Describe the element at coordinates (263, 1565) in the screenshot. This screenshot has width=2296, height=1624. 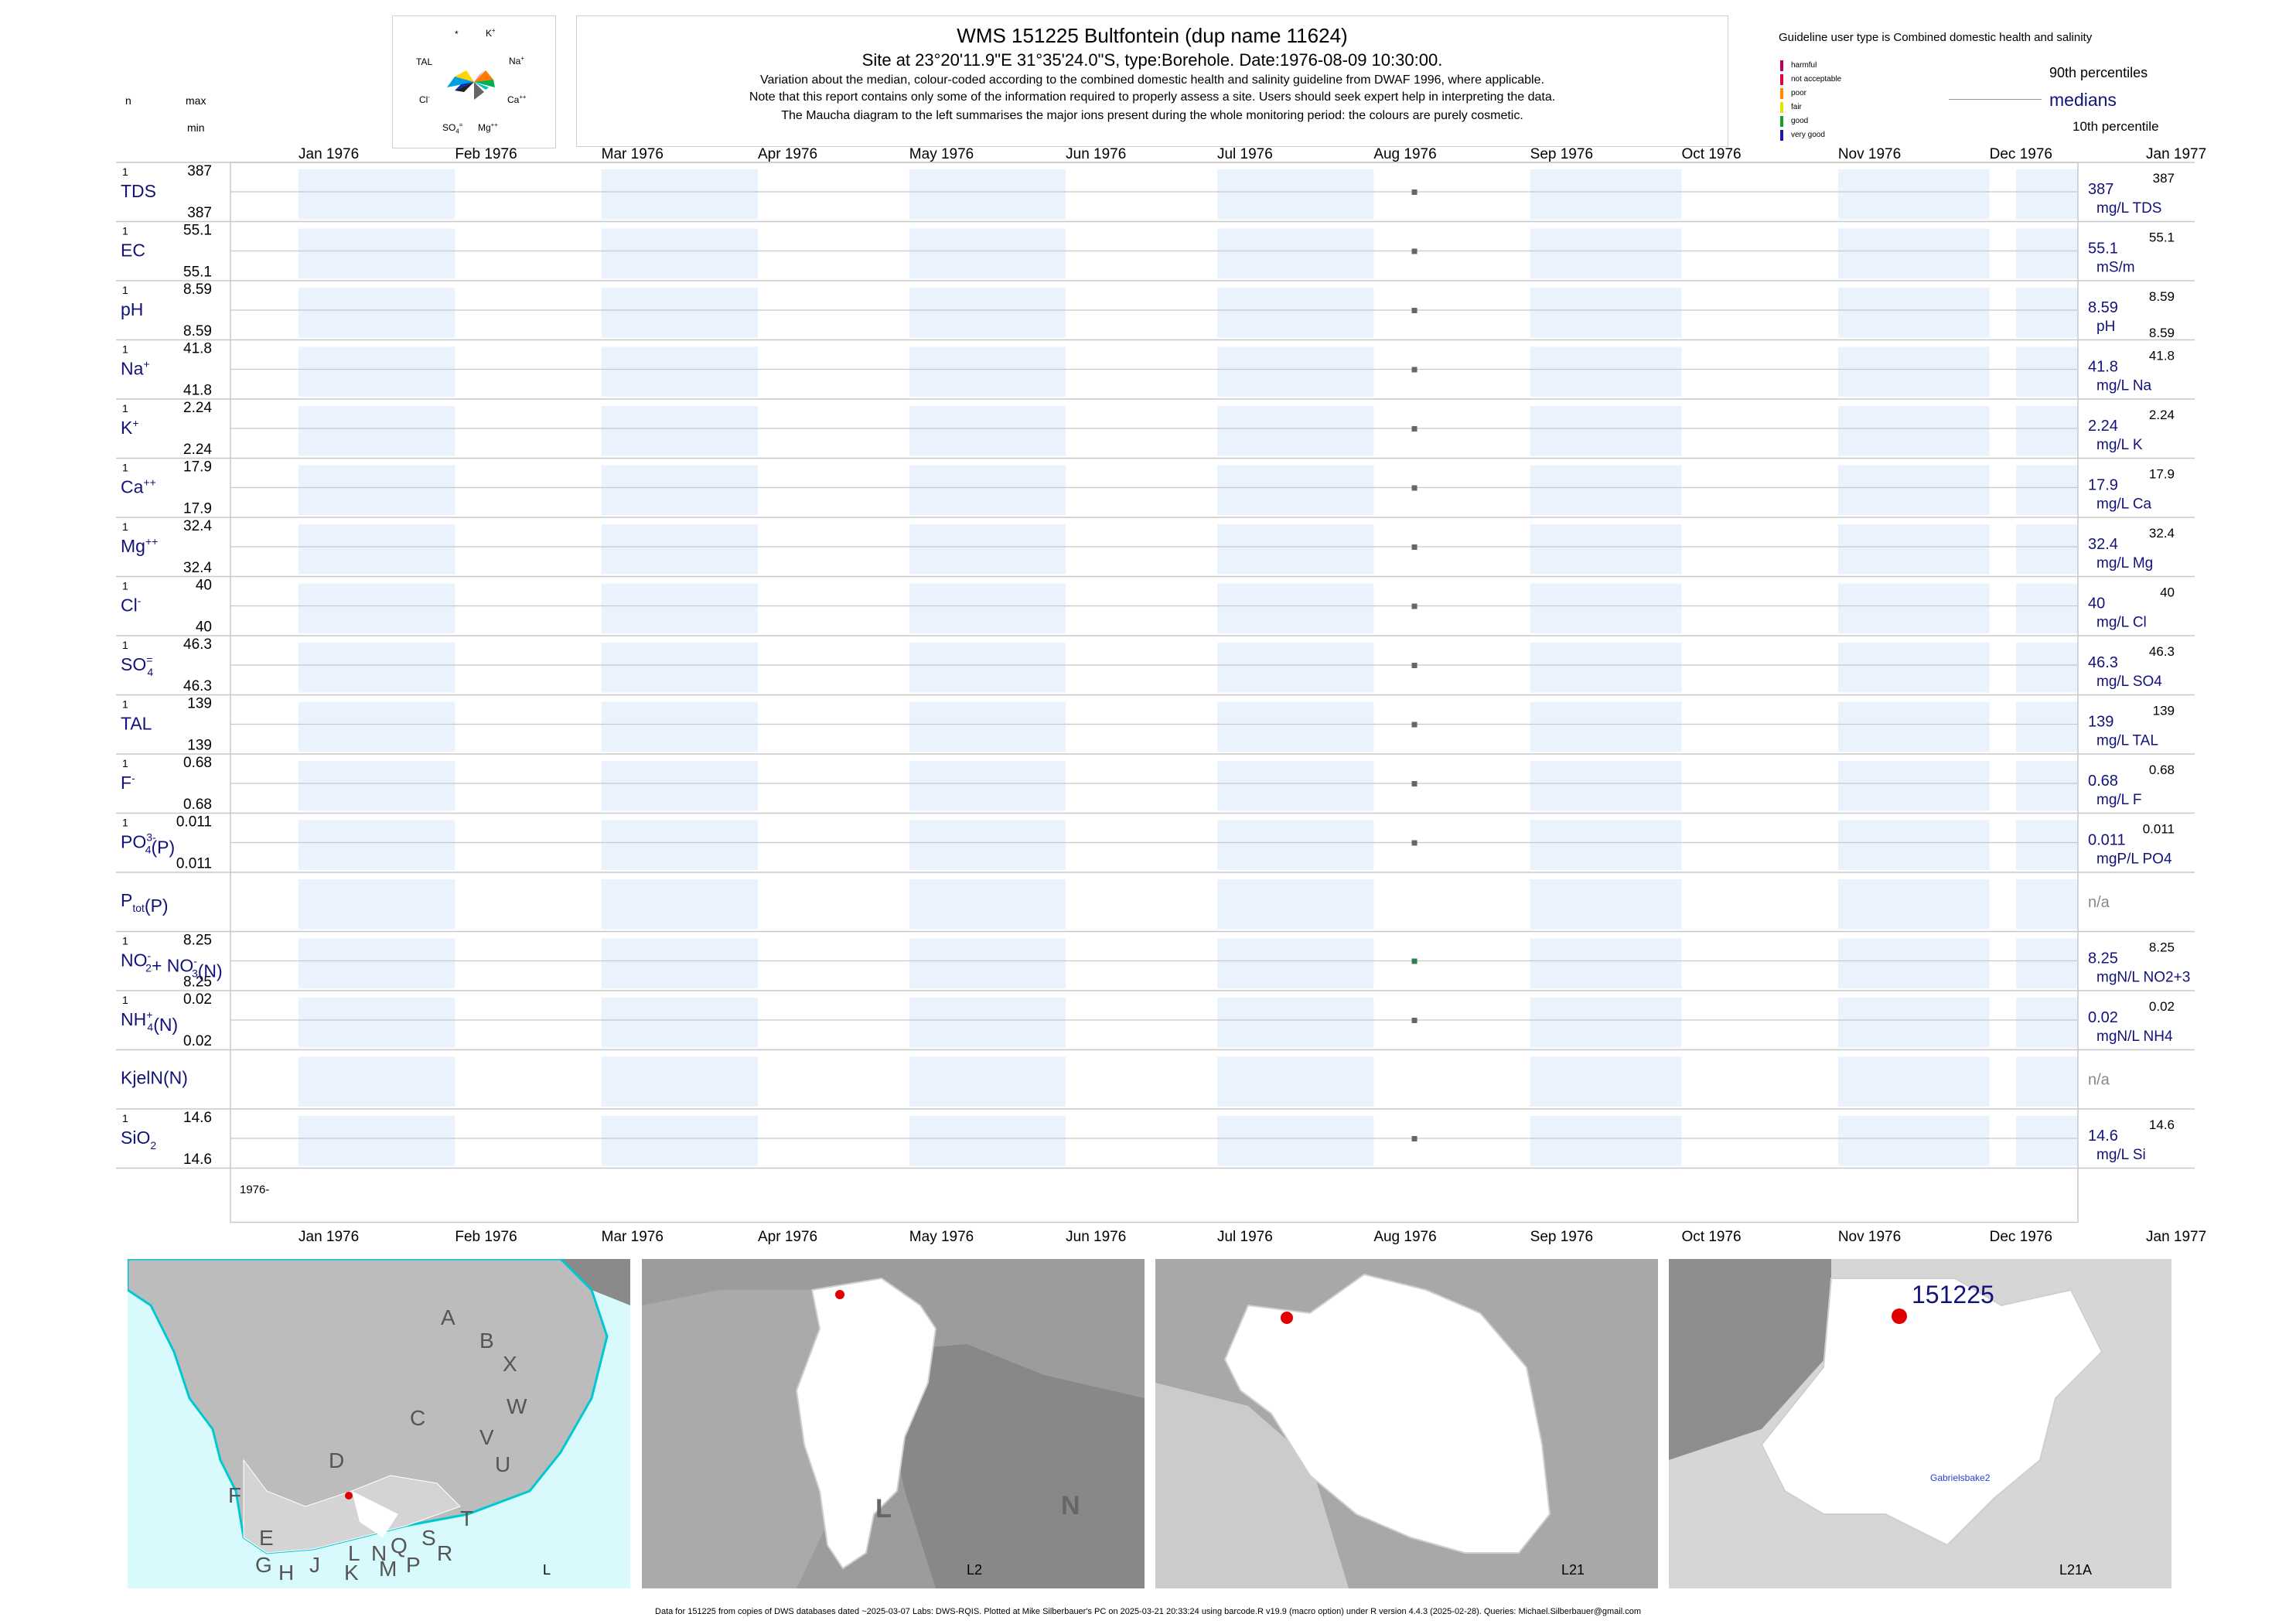
I see `map1-region-g: G` at that location.